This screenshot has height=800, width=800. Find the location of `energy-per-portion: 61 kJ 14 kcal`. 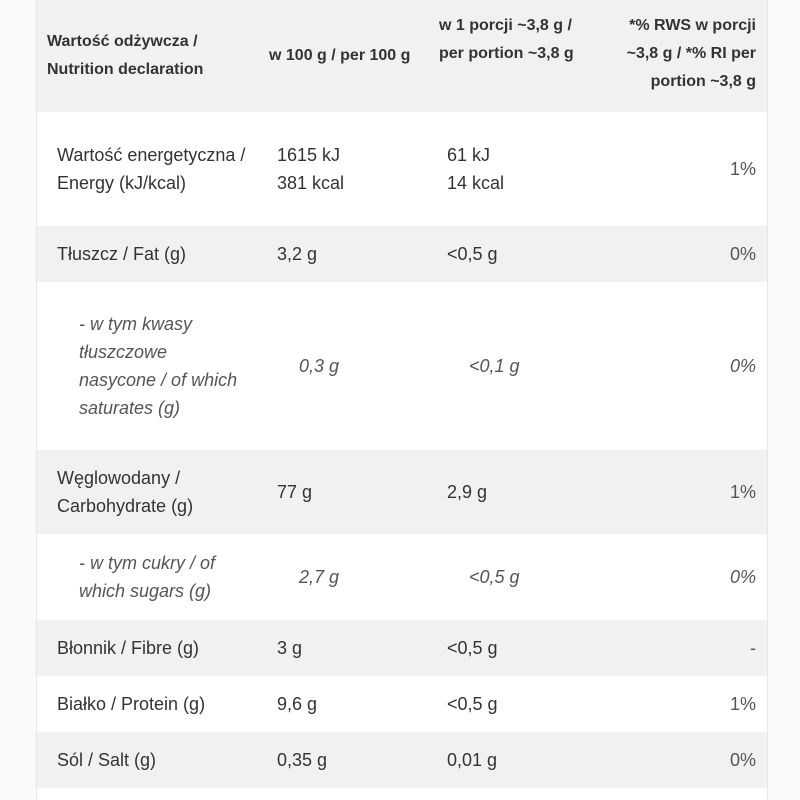

energy-per-portion: 61 kJ 14 kcal is located at coordinates (518, 169).